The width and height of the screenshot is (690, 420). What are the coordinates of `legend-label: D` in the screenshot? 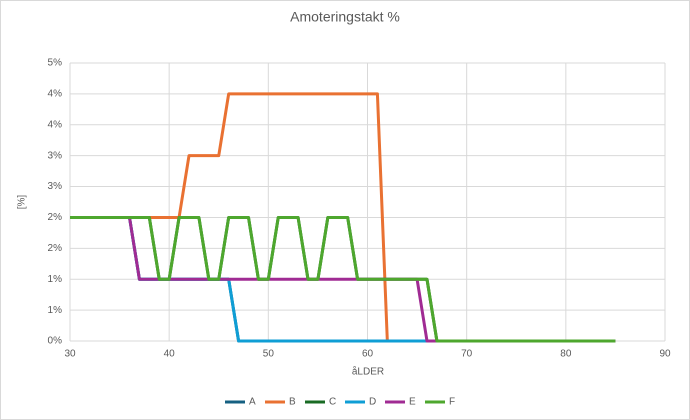 It's located at (372, 402).